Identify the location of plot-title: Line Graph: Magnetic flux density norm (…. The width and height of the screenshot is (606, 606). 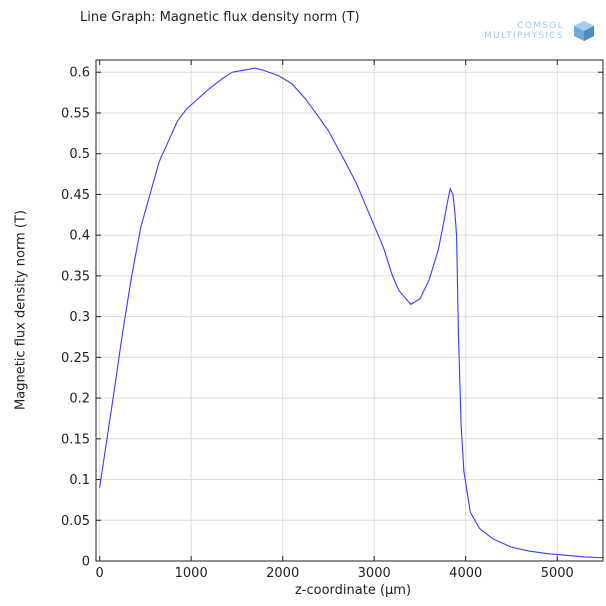
(220, 17).